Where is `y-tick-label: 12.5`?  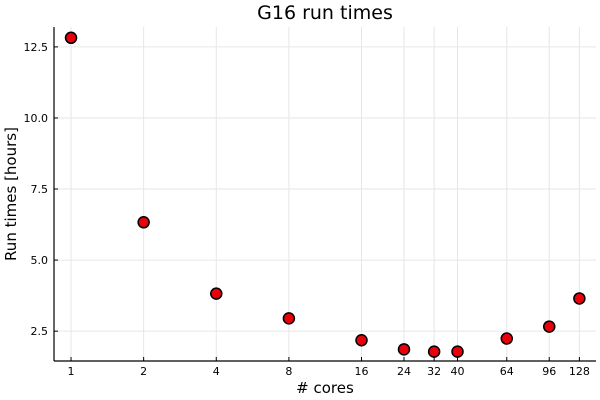 y-tick-label: 12.5 is located at coordinates (36, 47).